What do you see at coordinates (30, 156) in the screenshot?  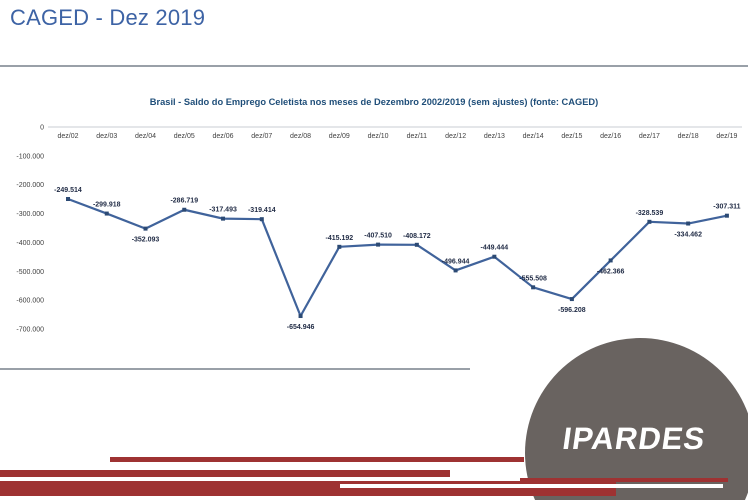 I see `svg-text: -100.000` at bounding box center [30, 156].